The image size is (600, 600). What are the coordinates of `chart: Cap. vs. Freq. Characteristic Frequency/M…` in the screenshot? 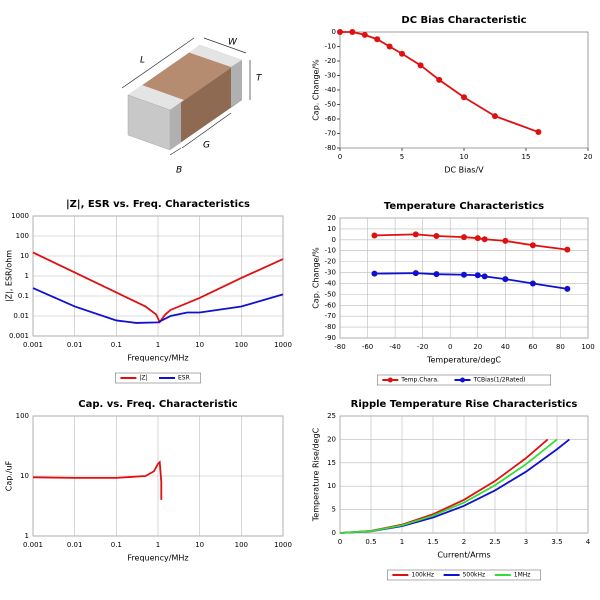 It's located at (148, 481).